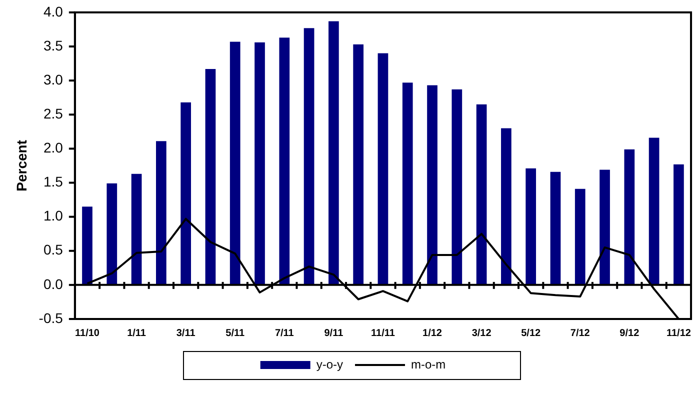 The width and height of the screenshot is (699, 411). What do you see at coordinates (53, 79) in the screenshot?
I see `y-tick-label: 3.0` at bounding box center [53, 79].